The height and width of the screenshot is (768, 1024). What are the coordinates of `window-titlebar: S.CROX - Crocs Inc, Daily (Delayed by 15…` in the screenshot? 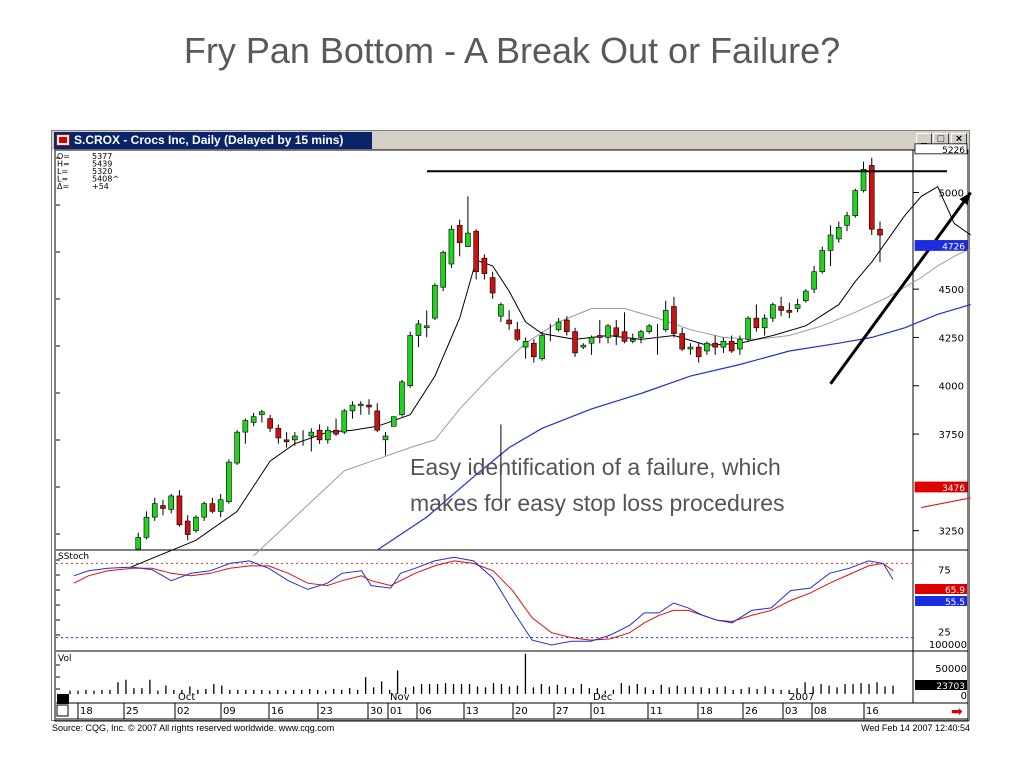 It's located at (510, 140).